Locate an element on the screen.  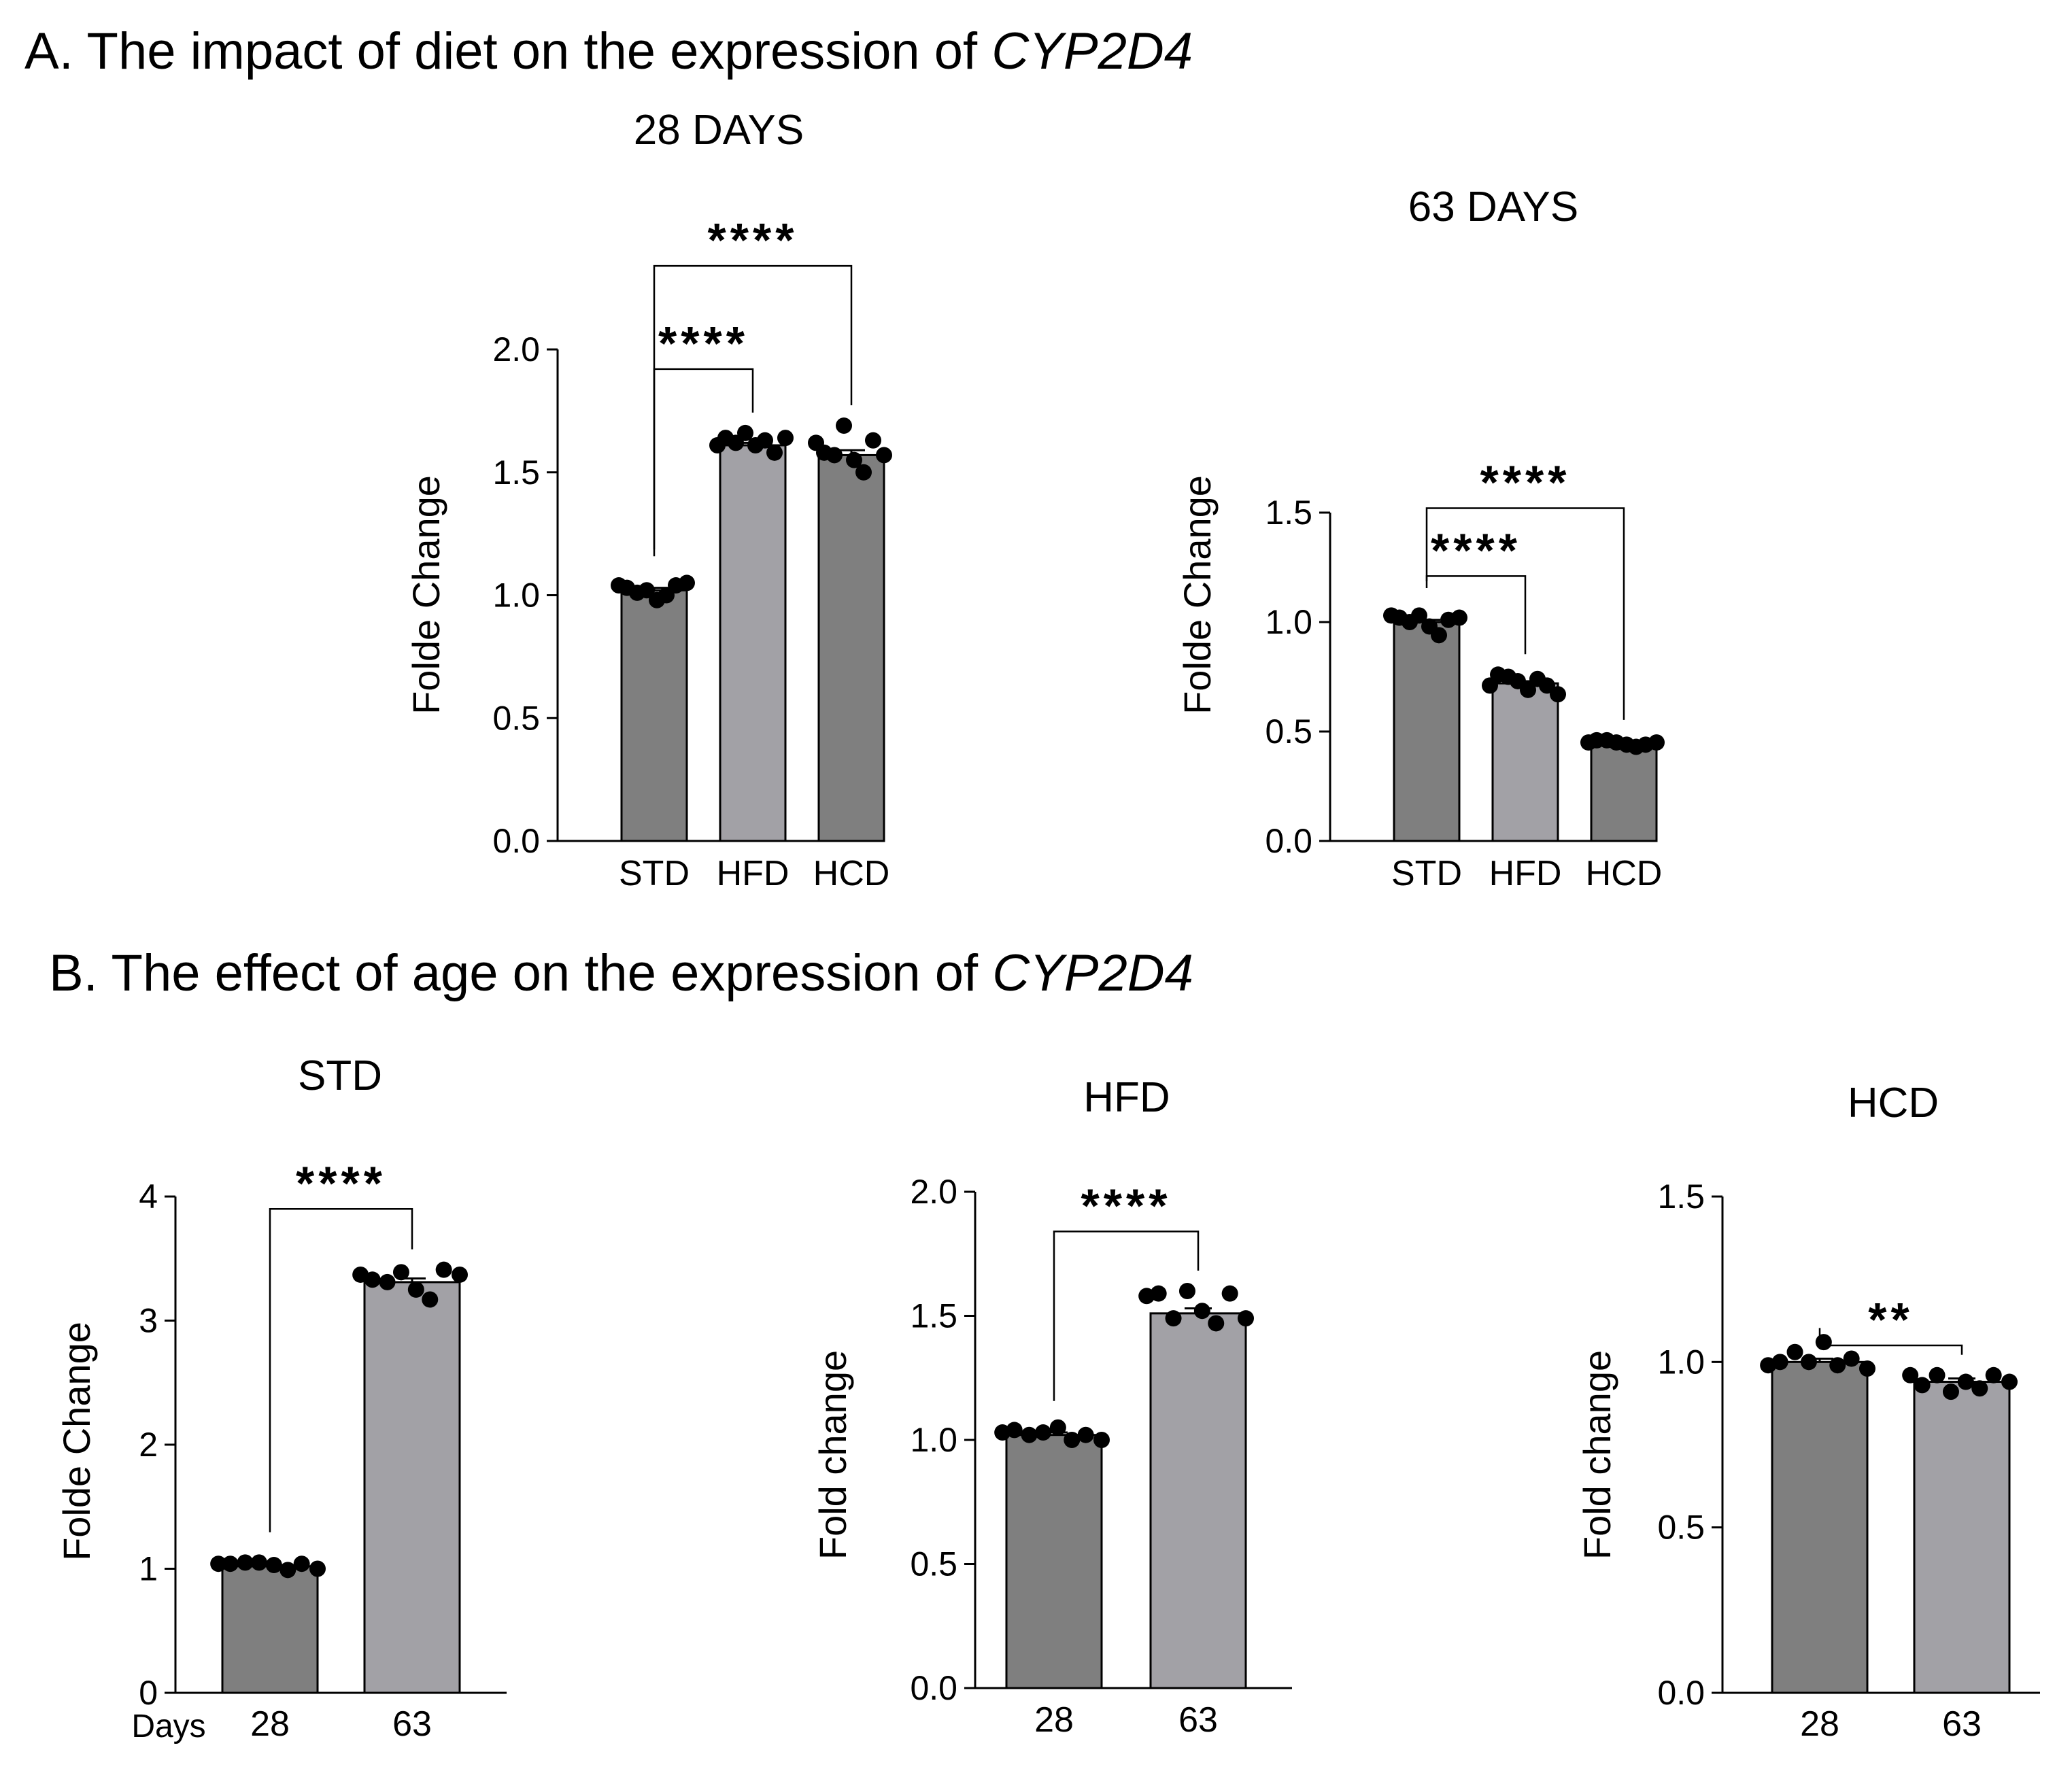
b-std-significance-label: **** is located at coordinates (341, 1182).